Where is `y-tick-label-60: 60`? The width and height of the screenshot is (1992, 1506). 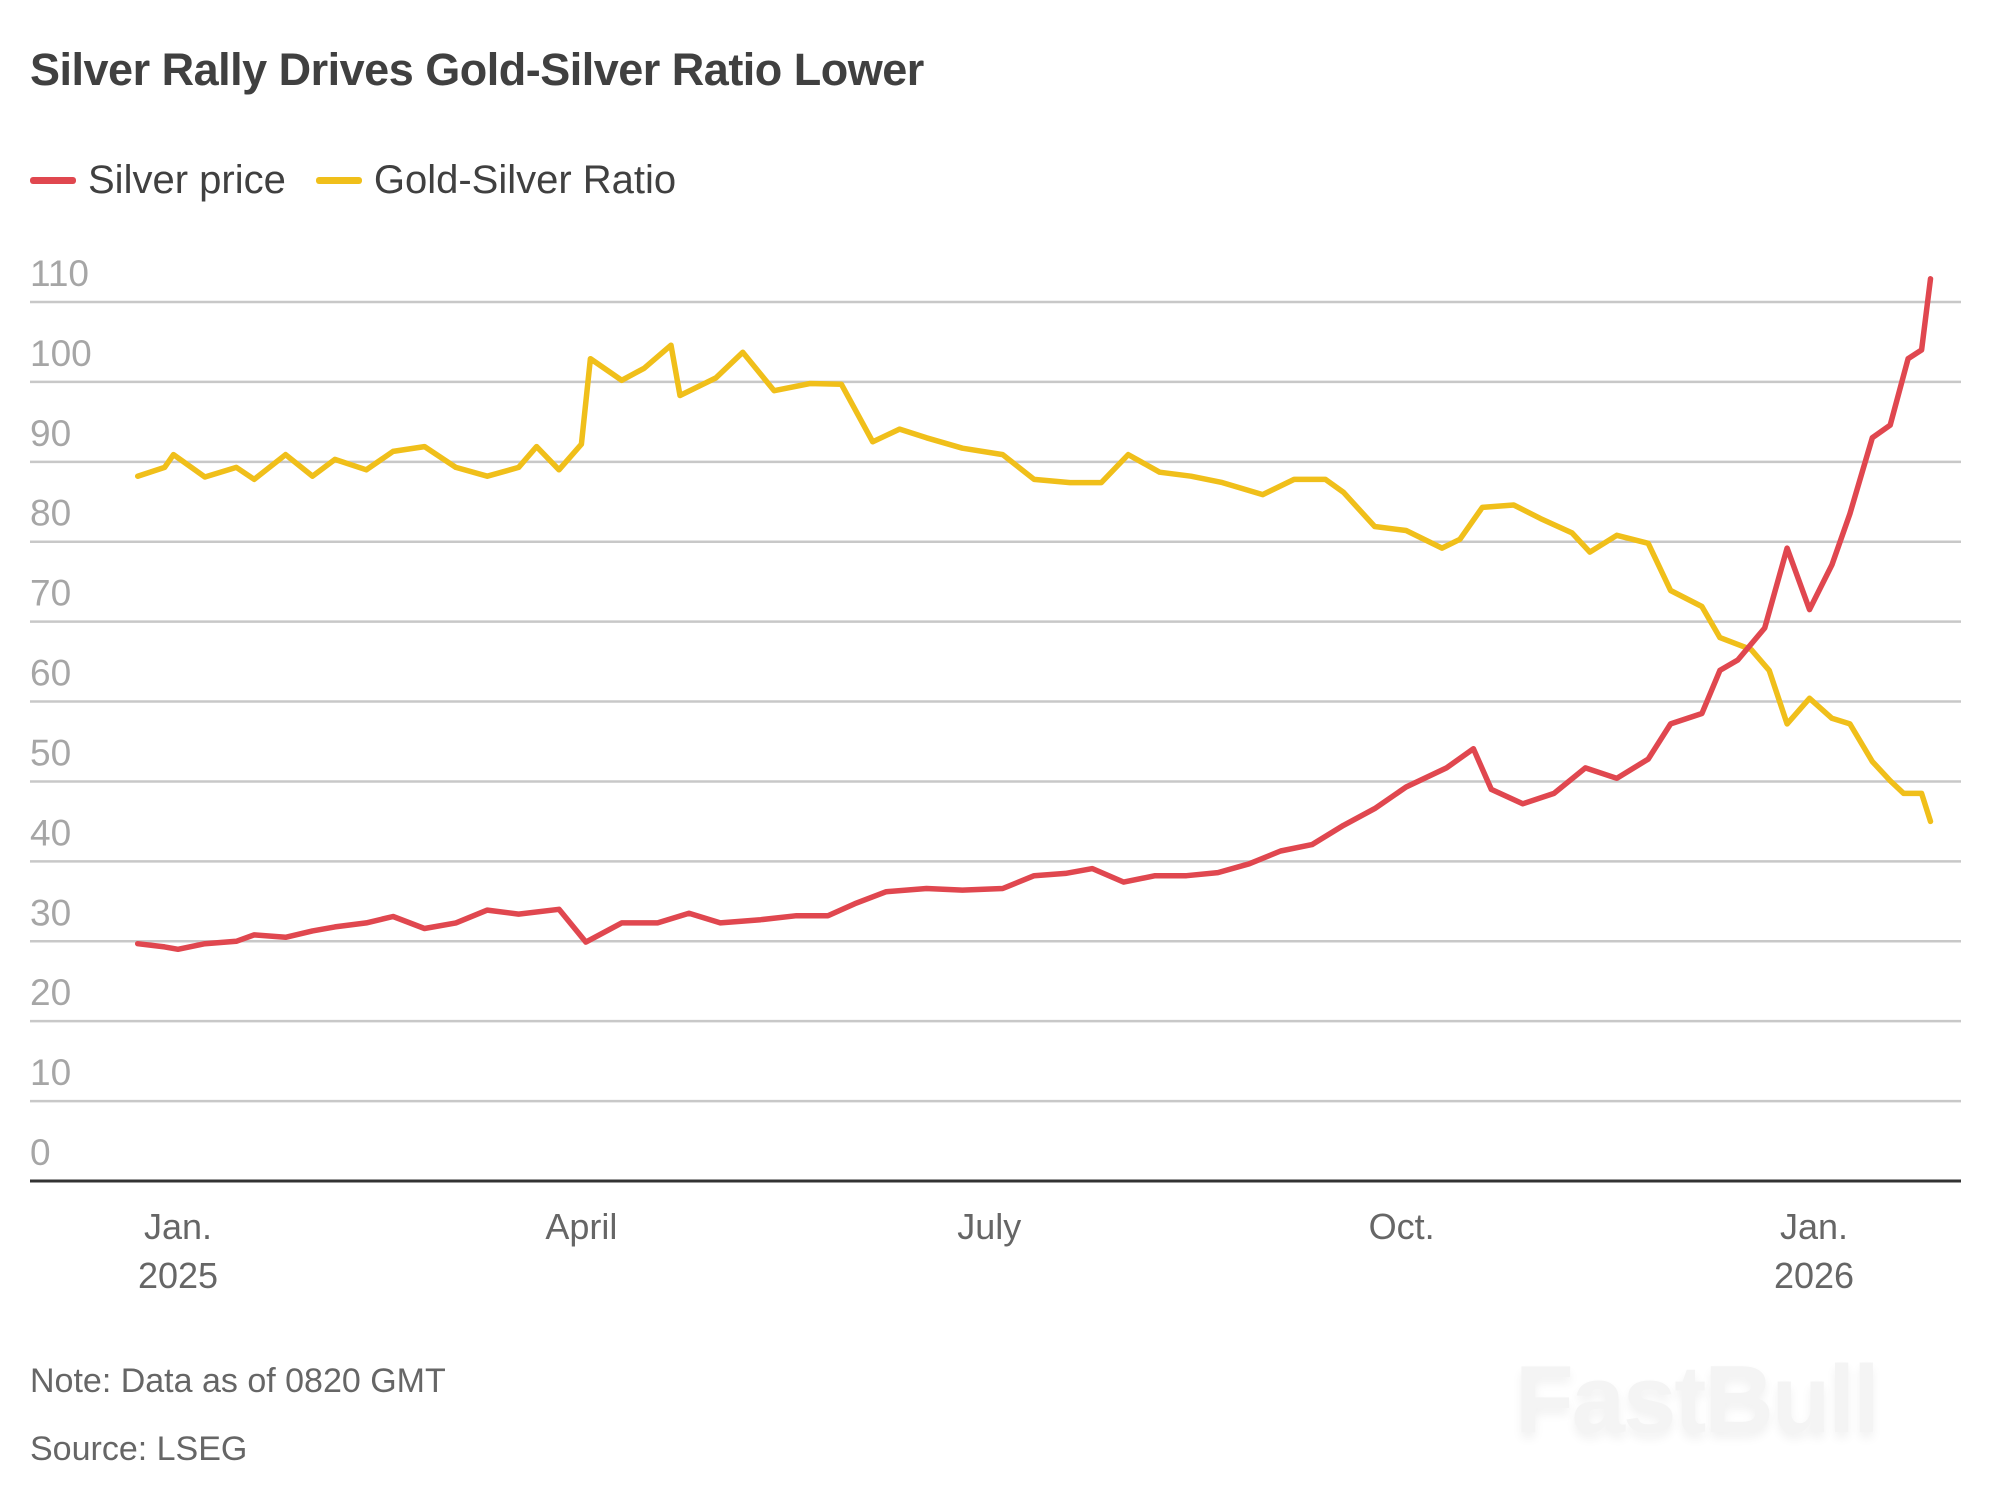 y-tick-label-60: 60 is located at coordinates (50, 673).